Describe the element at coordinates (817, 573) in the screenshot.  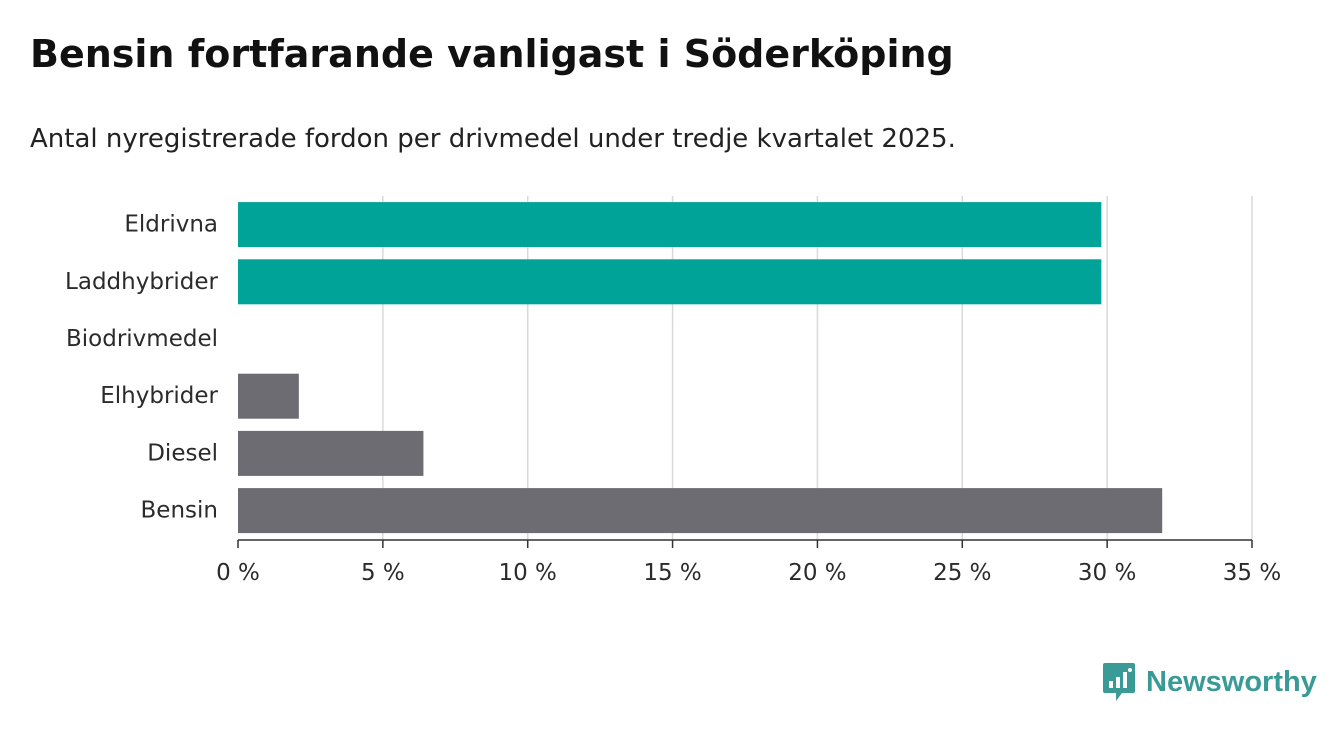
I see `x-tick-label-20: 20 %` at that location.